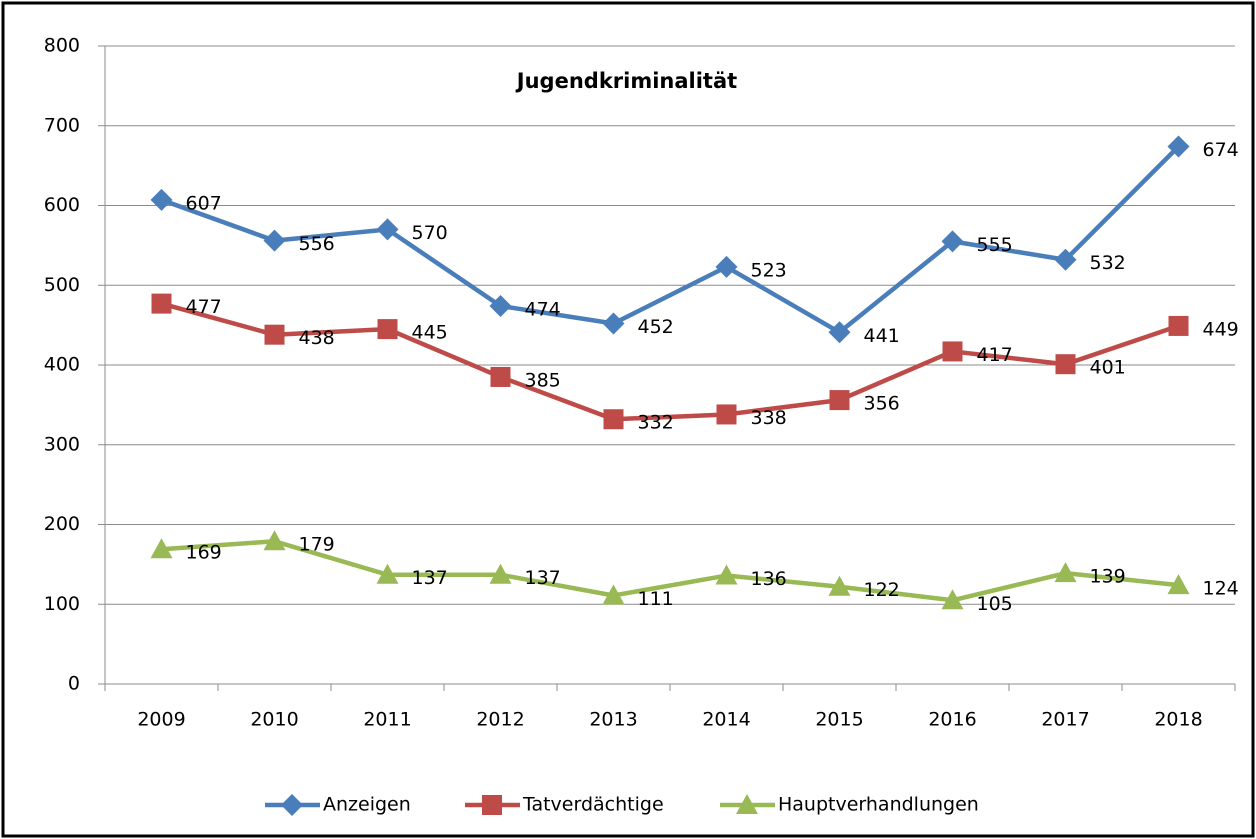 Image resolution: width=1256 pixels, height=839 pixels. Describe the element at coordinates (656, 327) in the screenshot. I see `data-label: 452` at that location.